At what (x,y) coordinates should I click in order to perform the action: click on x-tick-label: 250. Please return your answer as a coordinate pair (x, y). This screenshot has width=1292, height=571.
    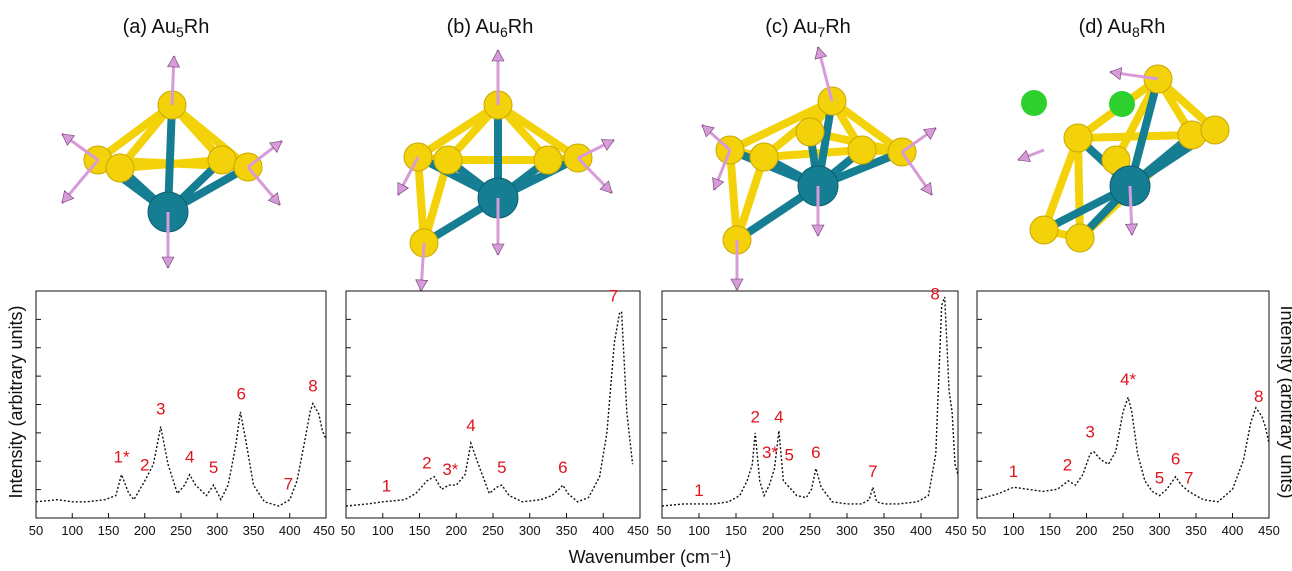
    Looking at the image, I should click on (181, 530).